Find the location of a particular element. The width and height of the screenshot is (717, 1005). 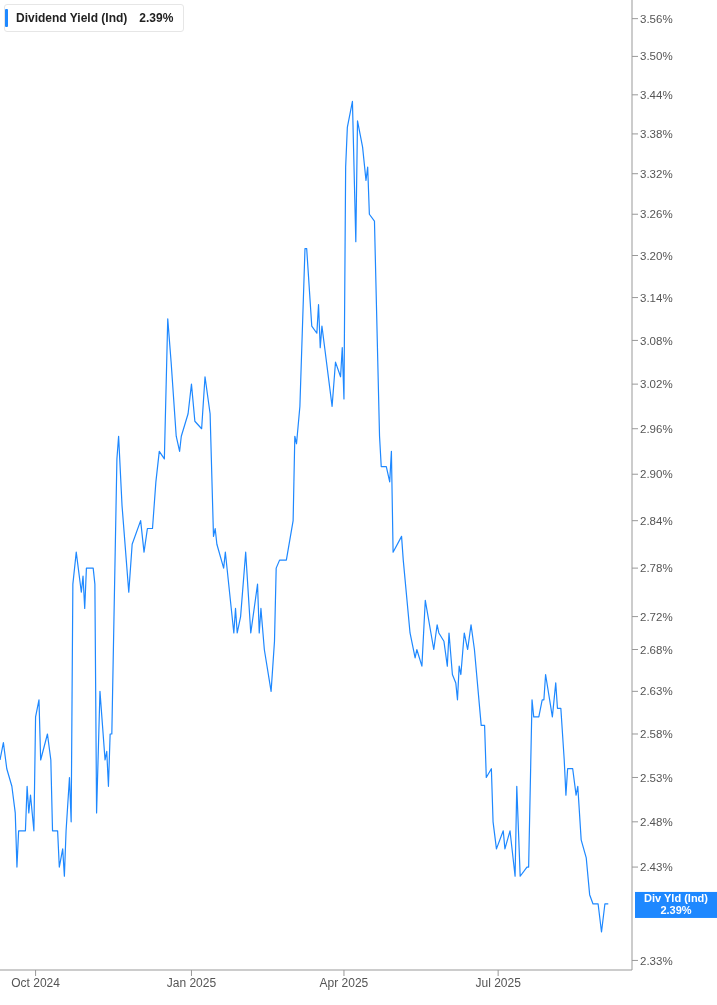

y-tick-label: 2.53% is located at coordinates (656, 777).